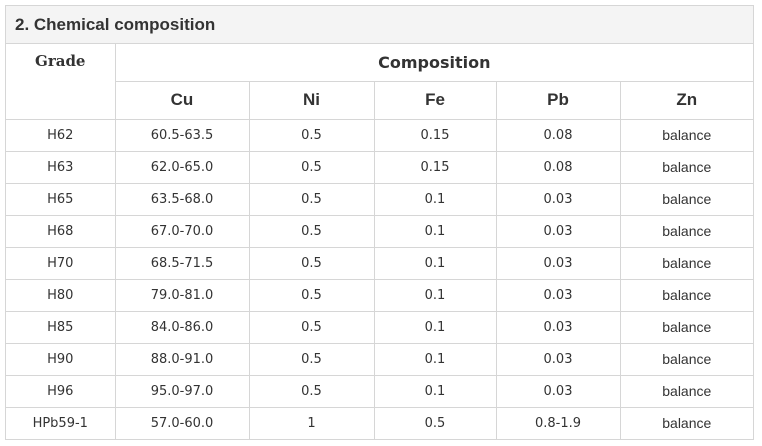 The height and width of the screenshot is (446, 762). Describe the element at coordinates (558, 422) in the screenshot. I see `pb-cell: 0.8-1.9` at that location.